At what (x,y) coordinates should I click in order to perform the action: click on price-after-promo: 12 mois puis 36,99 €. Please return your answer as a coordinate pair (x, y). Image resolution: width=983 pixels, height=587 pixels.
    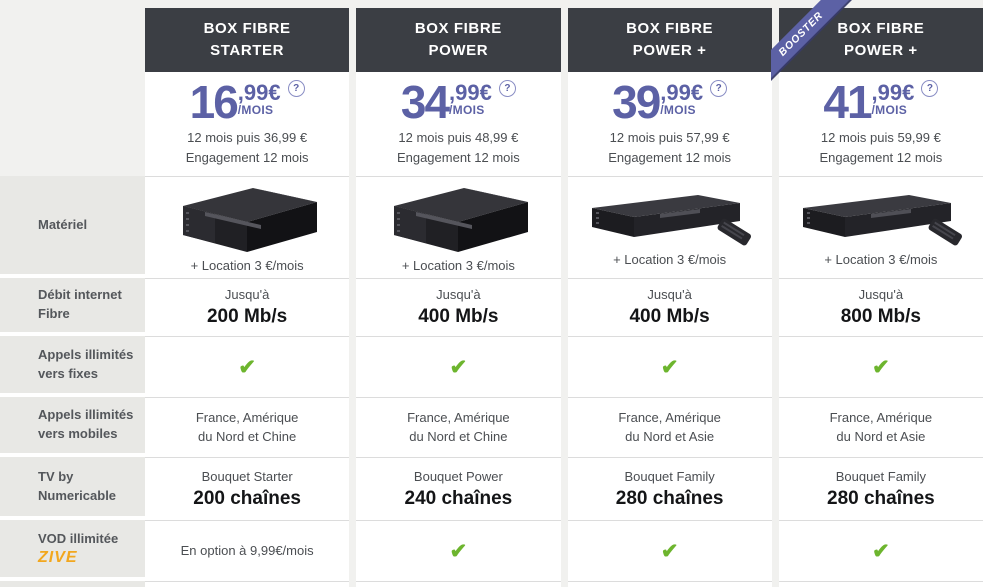
    Looking at the image, I should click on (247, 137).